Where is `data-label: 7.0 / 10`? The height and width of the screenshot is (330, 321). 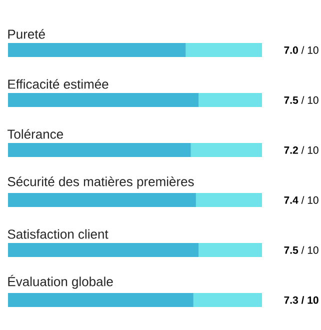
data-label: 7.0 / 10 is located at coordinates (301, 50).